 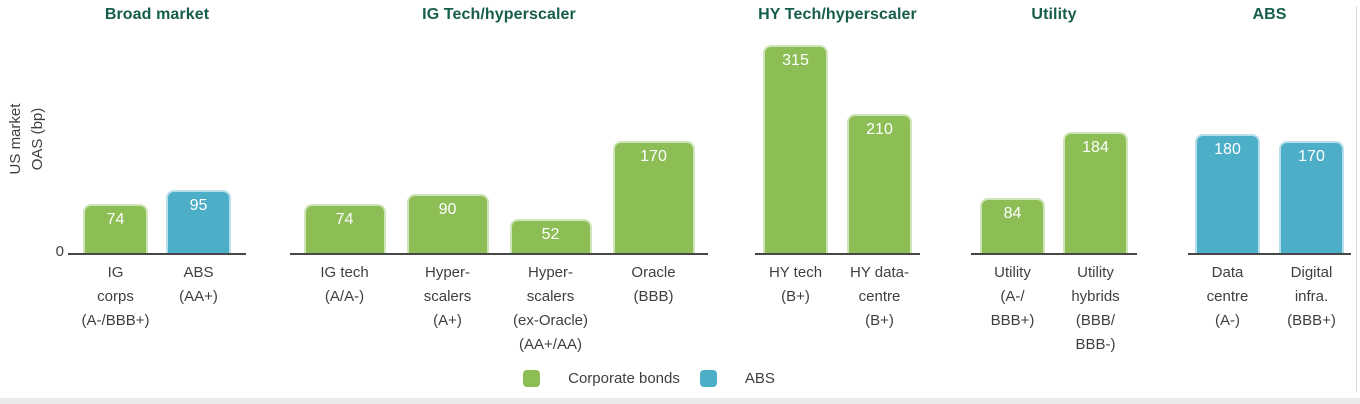 What do you see at coordinates (1227, 193) in the screenshot?
I see `bar-data: 180` at bounding box center [1227, 193].